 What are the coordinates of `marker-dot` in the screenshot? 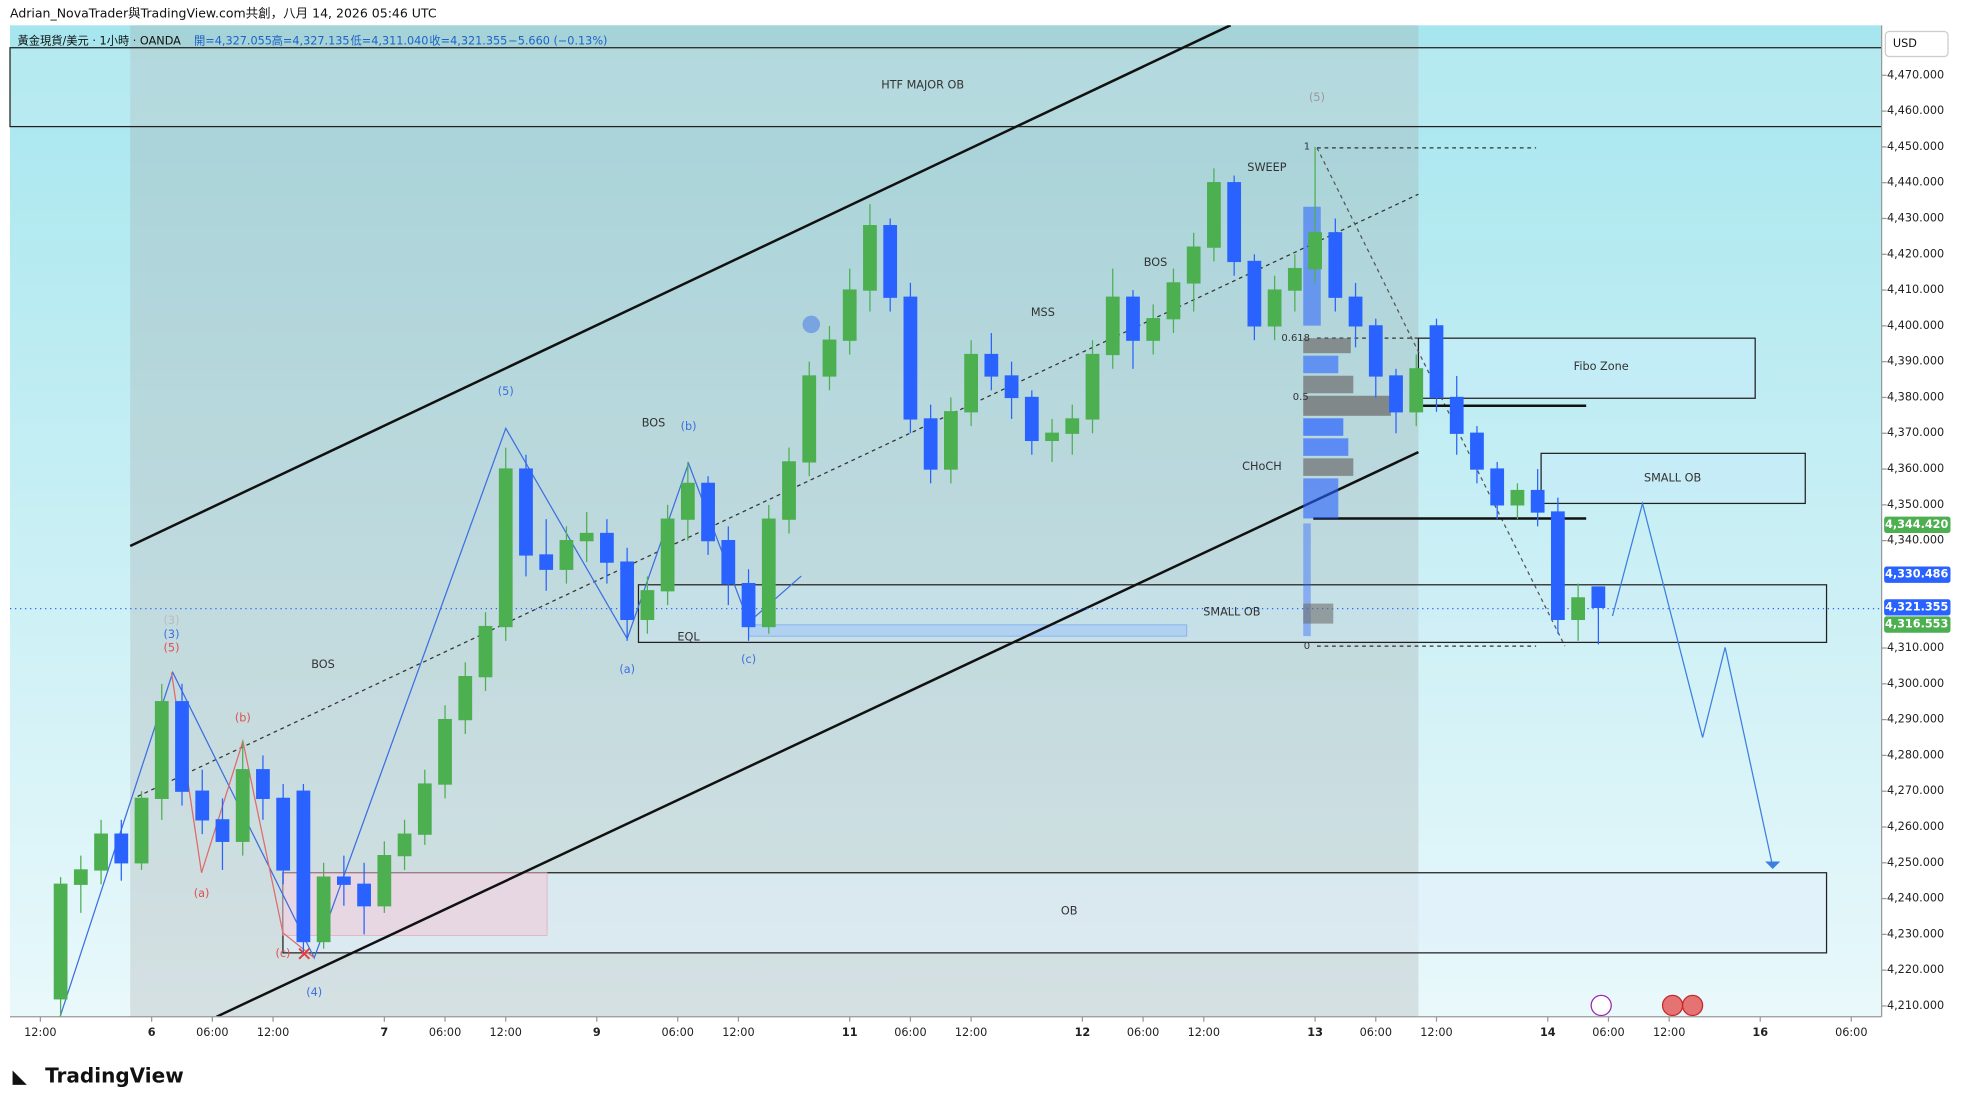 It's located at (811, 324).